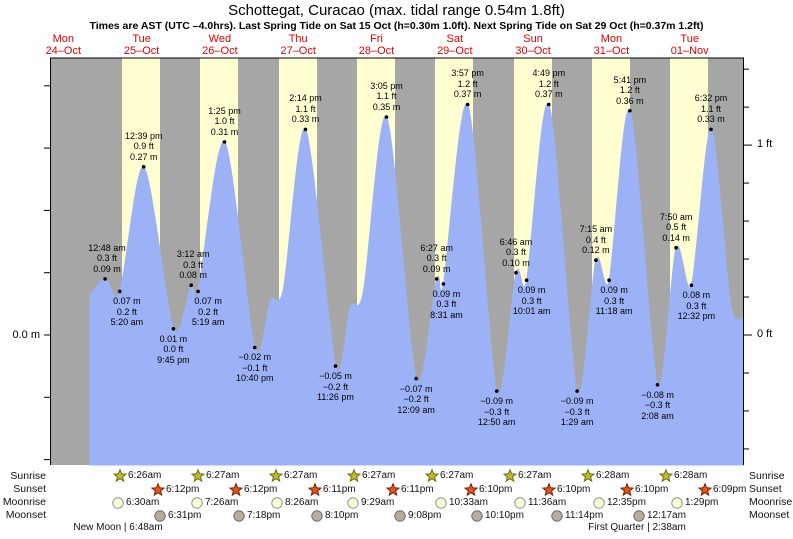  I want to click on tide-annotation-low: −0.09 m −0.3 ft 1:29 am, so click(577, 412).